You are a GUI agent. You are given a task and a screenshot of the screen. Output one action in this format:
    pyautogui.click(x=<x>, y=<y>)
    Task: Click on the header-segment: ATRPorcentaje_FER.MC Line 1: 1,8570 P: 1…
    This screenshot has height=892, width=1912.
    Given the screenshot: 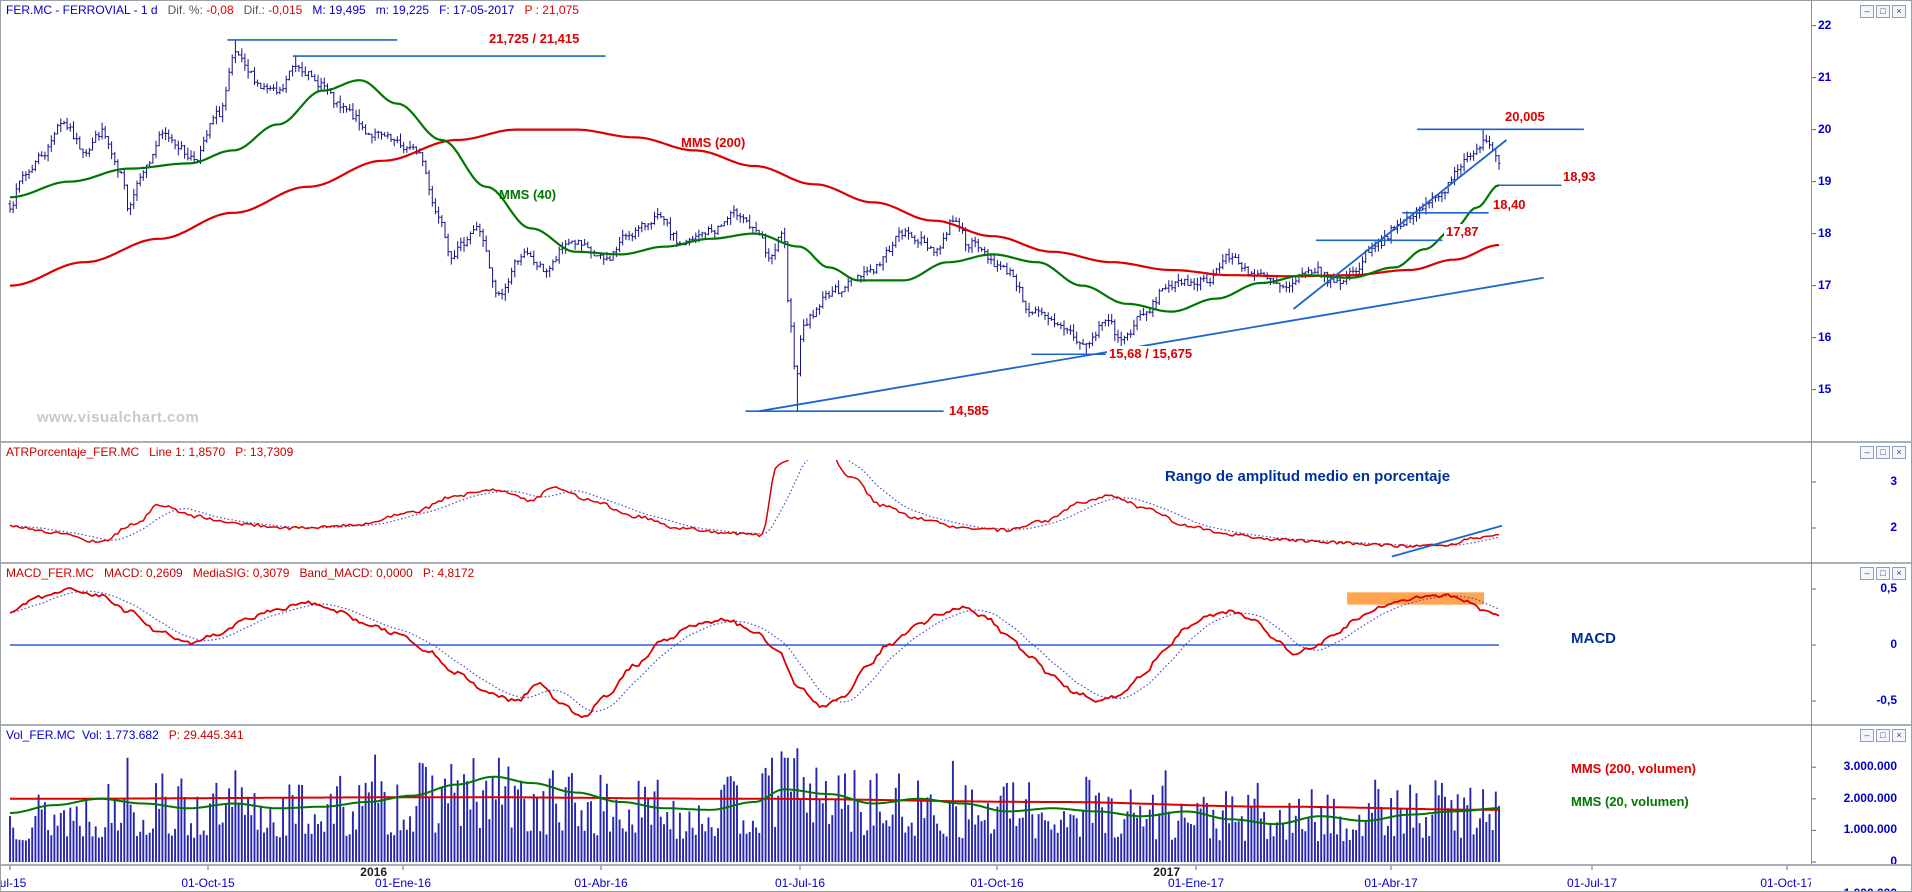 What is the action you would take?
    pyautogui.click(x=150, y=452)
    